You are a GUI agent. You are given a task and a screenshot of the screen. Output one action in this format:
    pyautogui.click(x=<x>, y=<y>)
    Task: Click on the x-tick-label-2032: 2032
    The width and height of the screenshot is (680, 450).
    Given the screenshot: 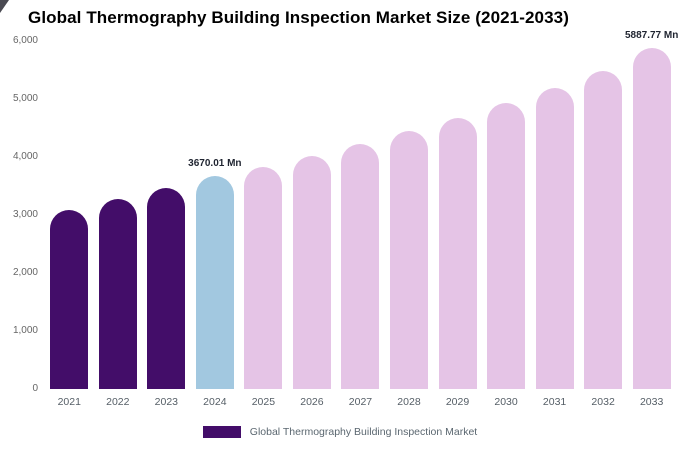 What is the action you would take?
    pyautogui.click(x=603, y=402)
    